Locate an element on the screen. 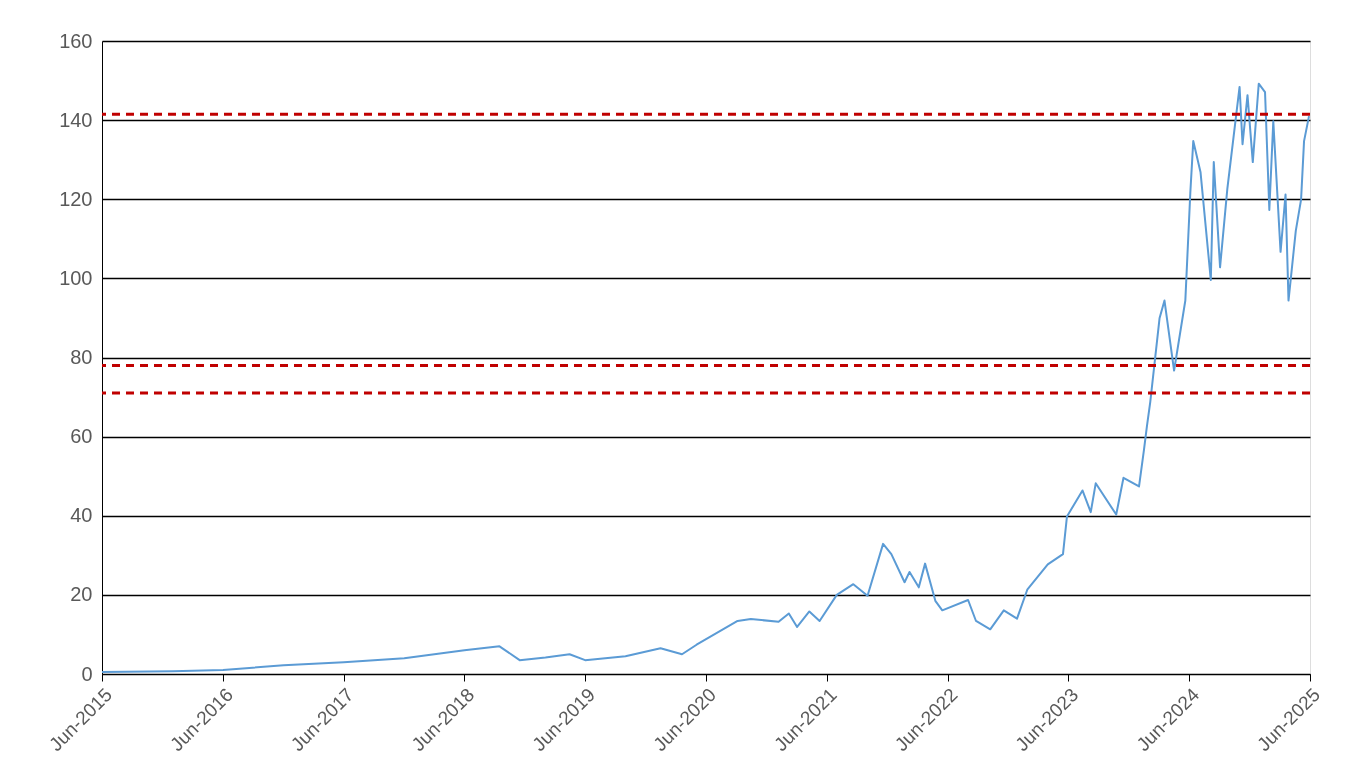  y-tick-label: 100 is located at coordinates (76, 277).